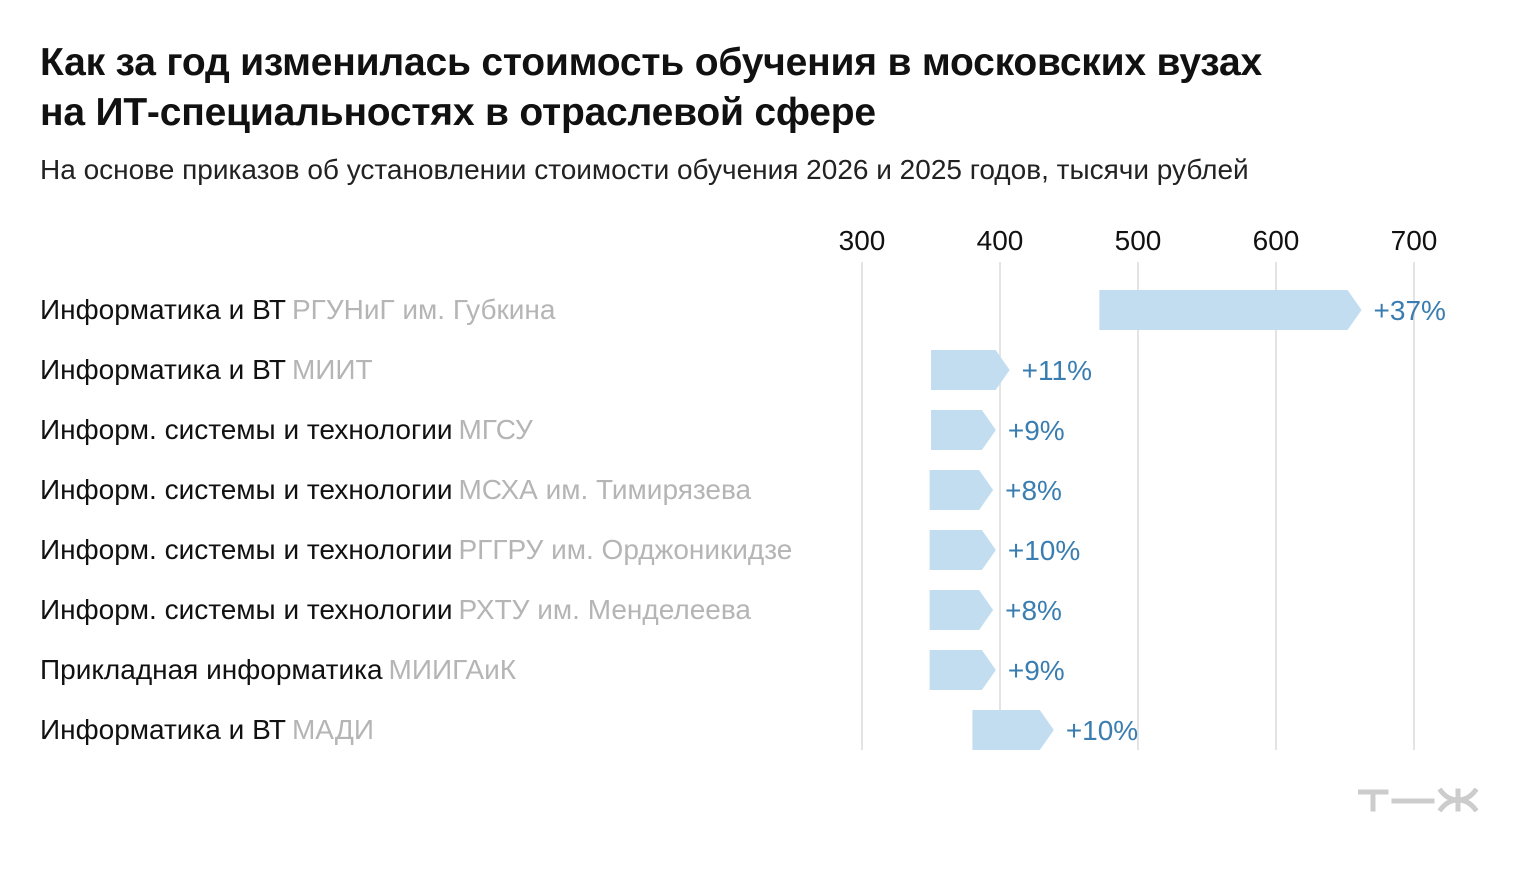 This screenshot has width=1520, height=870. What do you see at coordinates (423, 309) in the screenshot?
I see `university-name: РГУНиГ им. Губкина` at bounding box center [423, 309].